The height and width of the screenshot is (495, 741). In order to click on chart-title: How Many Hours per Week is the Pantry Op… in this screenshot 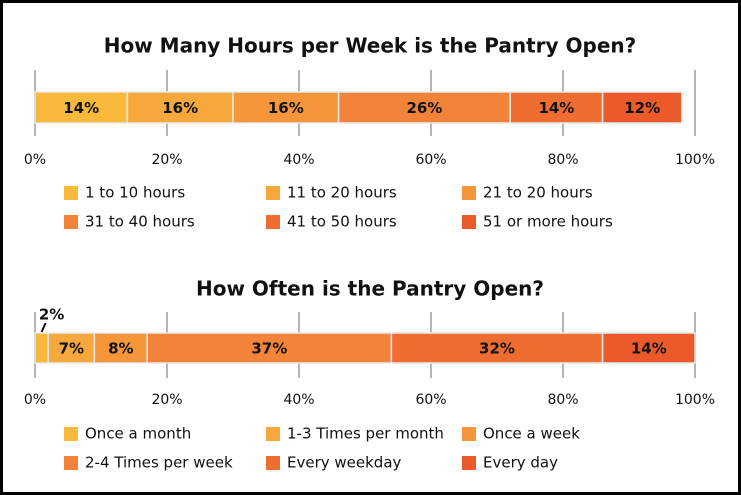, I will do `click(370, 46)`.